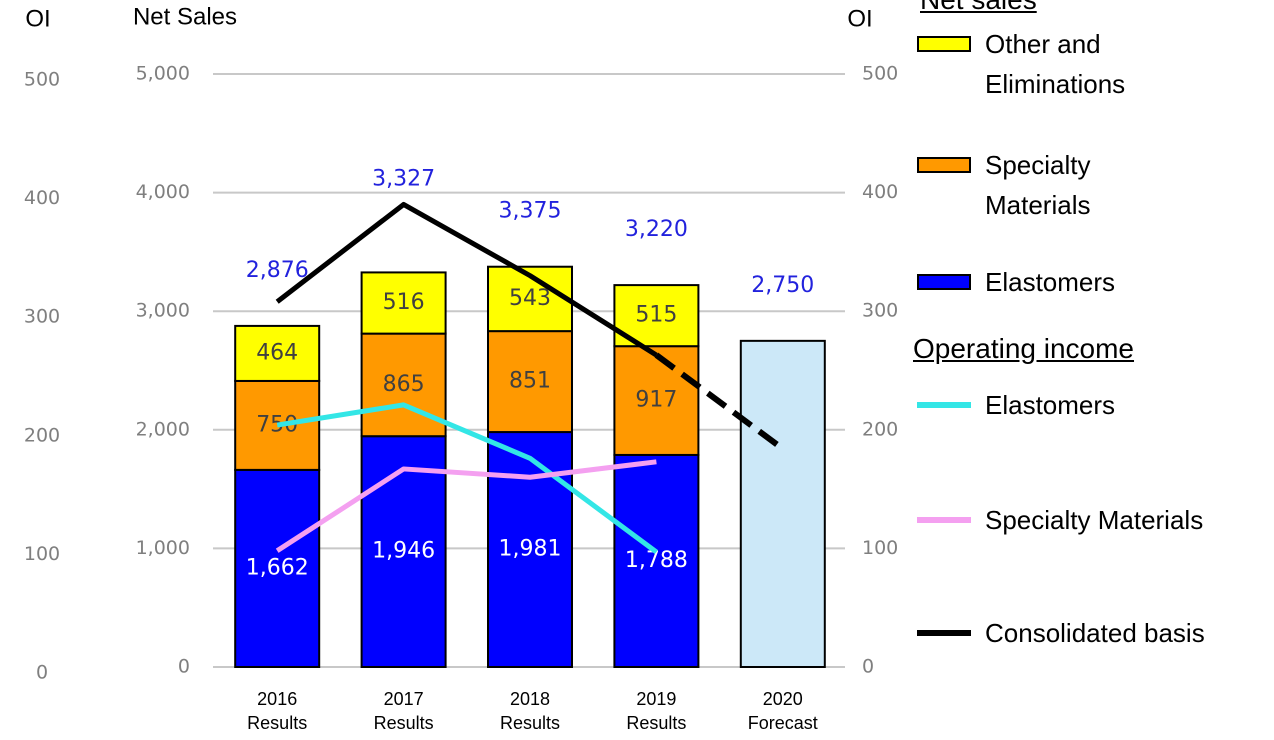 The height and width of the screenshot is (740, 1274). What do you see at coordinates (530, 699) in the screenshot?
I see `x-tick-label: 2018` at bounding box center [530, 699].